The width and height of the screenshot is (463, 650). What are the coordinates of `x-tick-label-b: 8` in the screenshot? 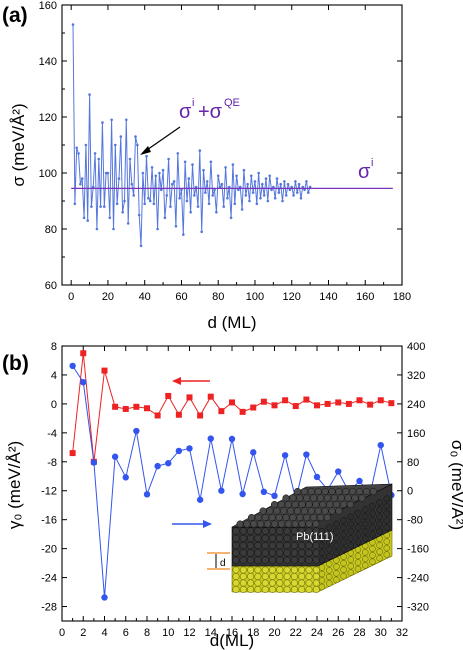 It's located at (147, 633).